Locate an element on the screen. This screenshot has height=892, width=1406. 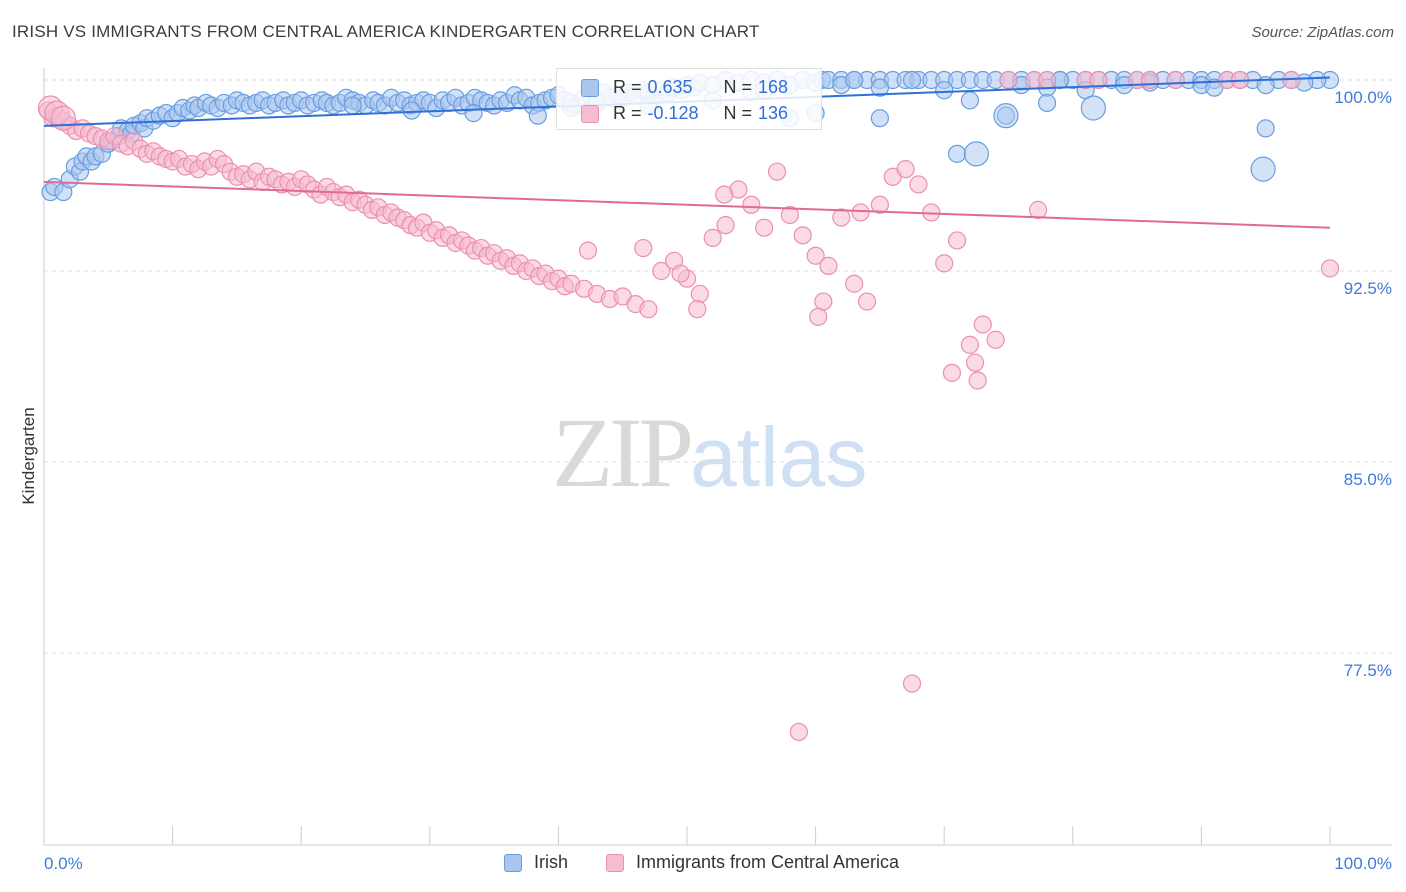
source-label: Source: ZipAtlas.com is located at coordinates (1322, 32).